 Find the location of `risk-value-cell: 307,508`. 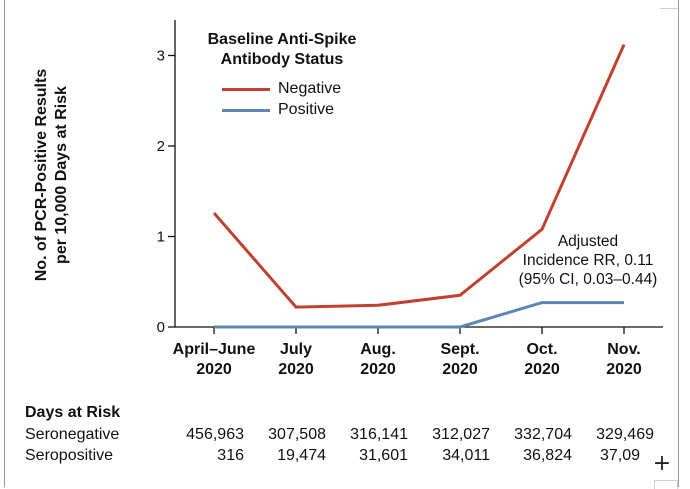

risk-value-cell: 307,508 is located at coordinates (286, 435).